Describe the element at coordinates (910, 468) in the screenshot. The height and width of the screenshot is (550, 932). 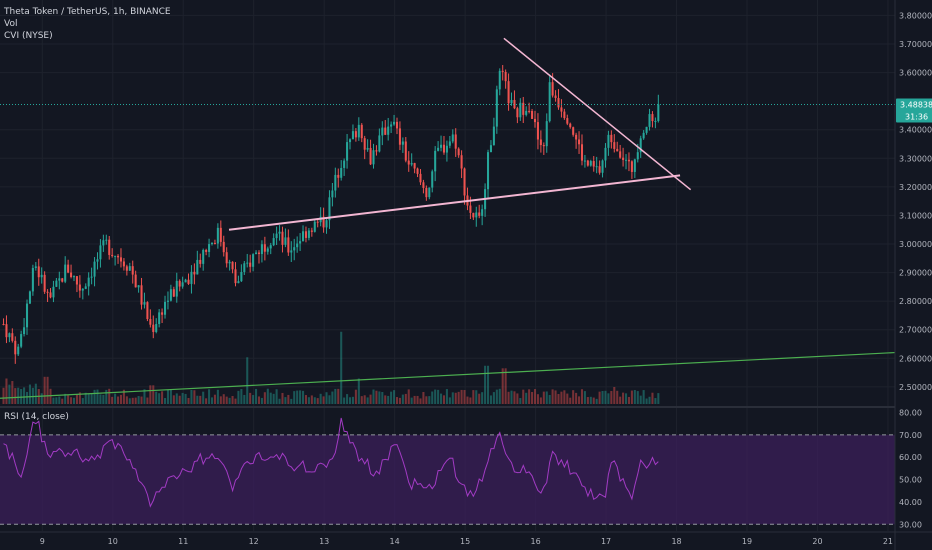
I see `rsi-axis: 30.00 40.00 50.00 60.00 70.00 80.00` at that location.